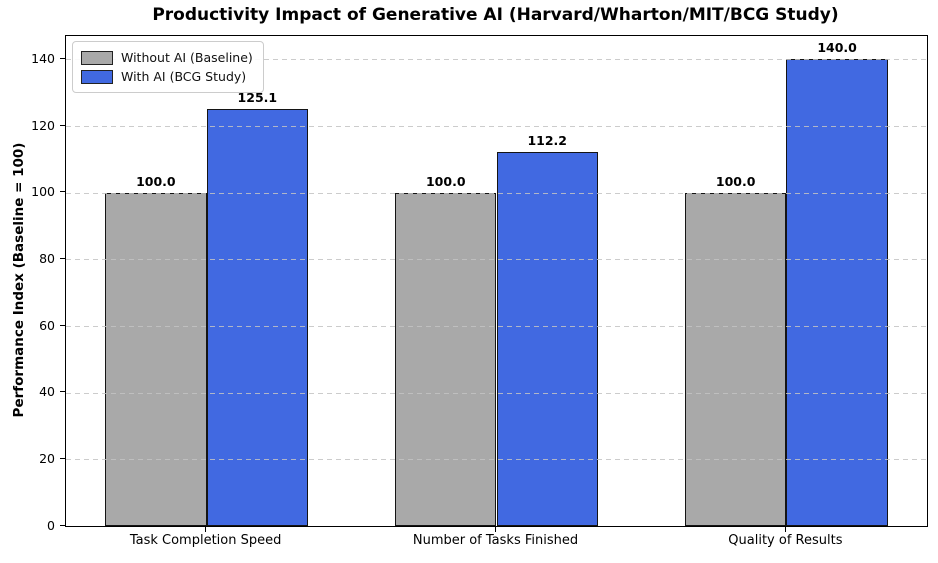 The width and height of the screenshot is (938, 563). What do you see at coordinates (43, 58) in the screenshot?
I see `y-tick-label: 140` at bounding box center [43, 58].